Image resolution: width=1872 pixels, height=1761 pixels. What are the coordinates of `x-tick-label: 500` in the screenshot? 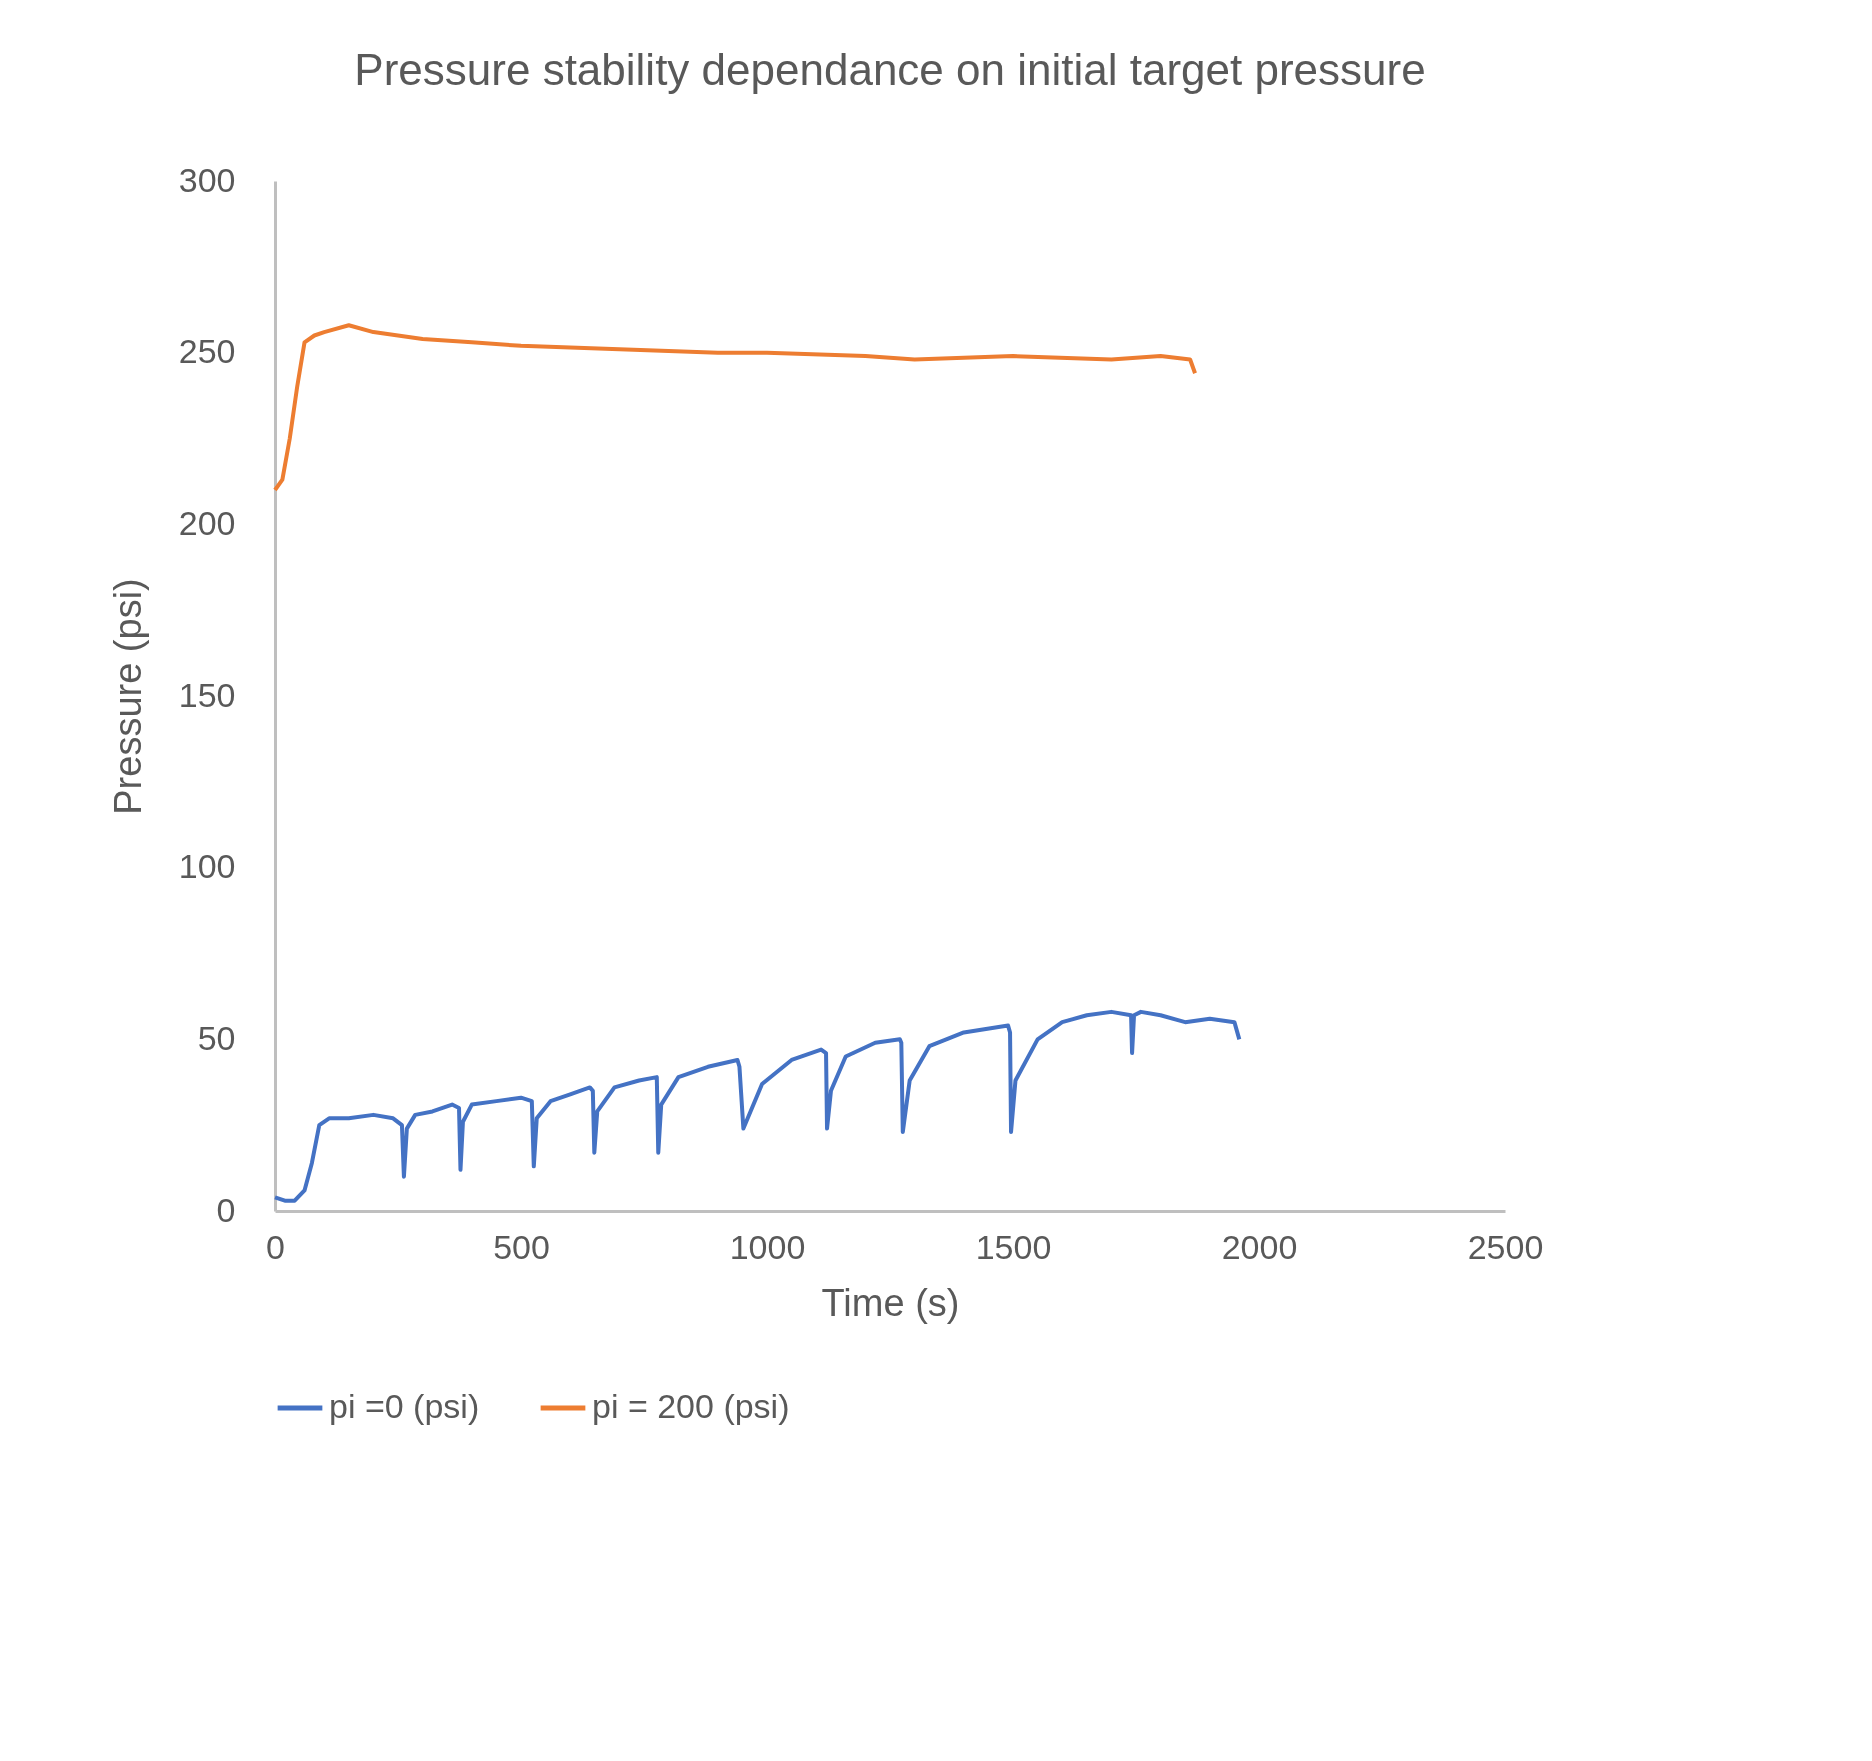 It's located at (521, 1246).